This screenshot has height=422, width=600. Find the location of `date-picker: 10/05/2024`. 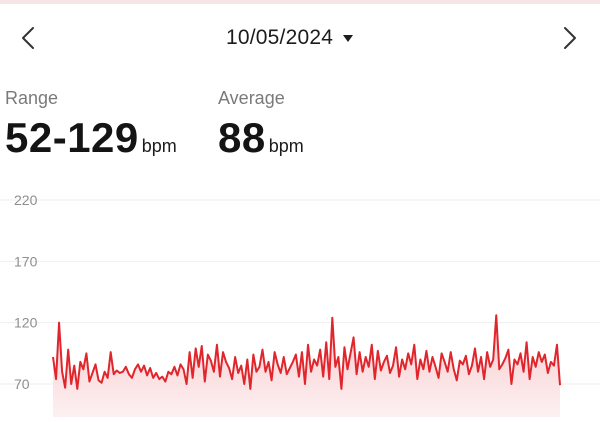

date-picker: 10/05/2024 is located at coordinates (290, 38).